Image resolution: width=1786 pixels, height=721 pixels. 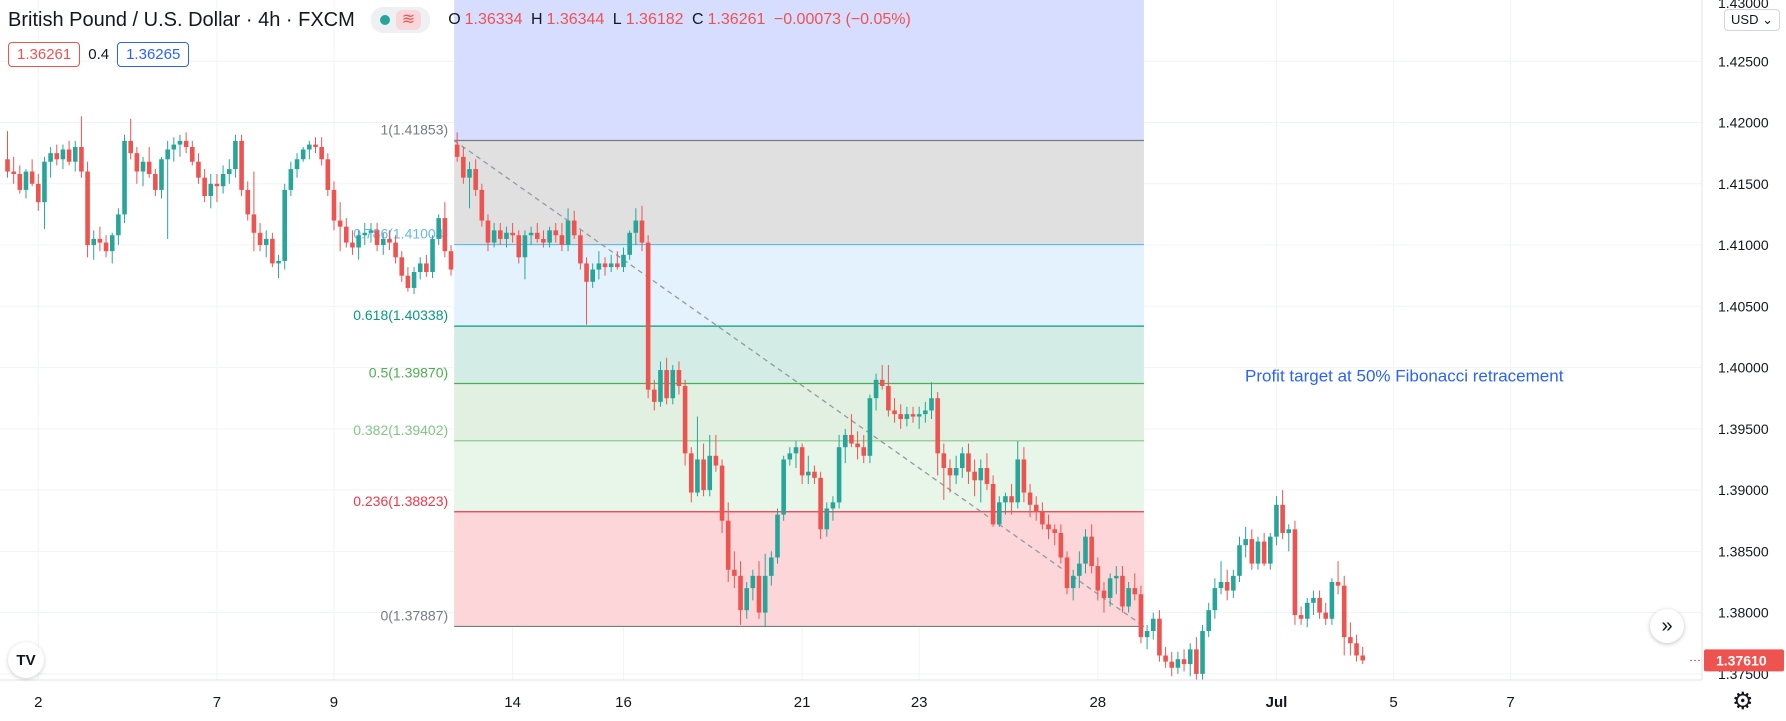 I want to click on price-tick: 1.42500, so click(x=1743, y=61).